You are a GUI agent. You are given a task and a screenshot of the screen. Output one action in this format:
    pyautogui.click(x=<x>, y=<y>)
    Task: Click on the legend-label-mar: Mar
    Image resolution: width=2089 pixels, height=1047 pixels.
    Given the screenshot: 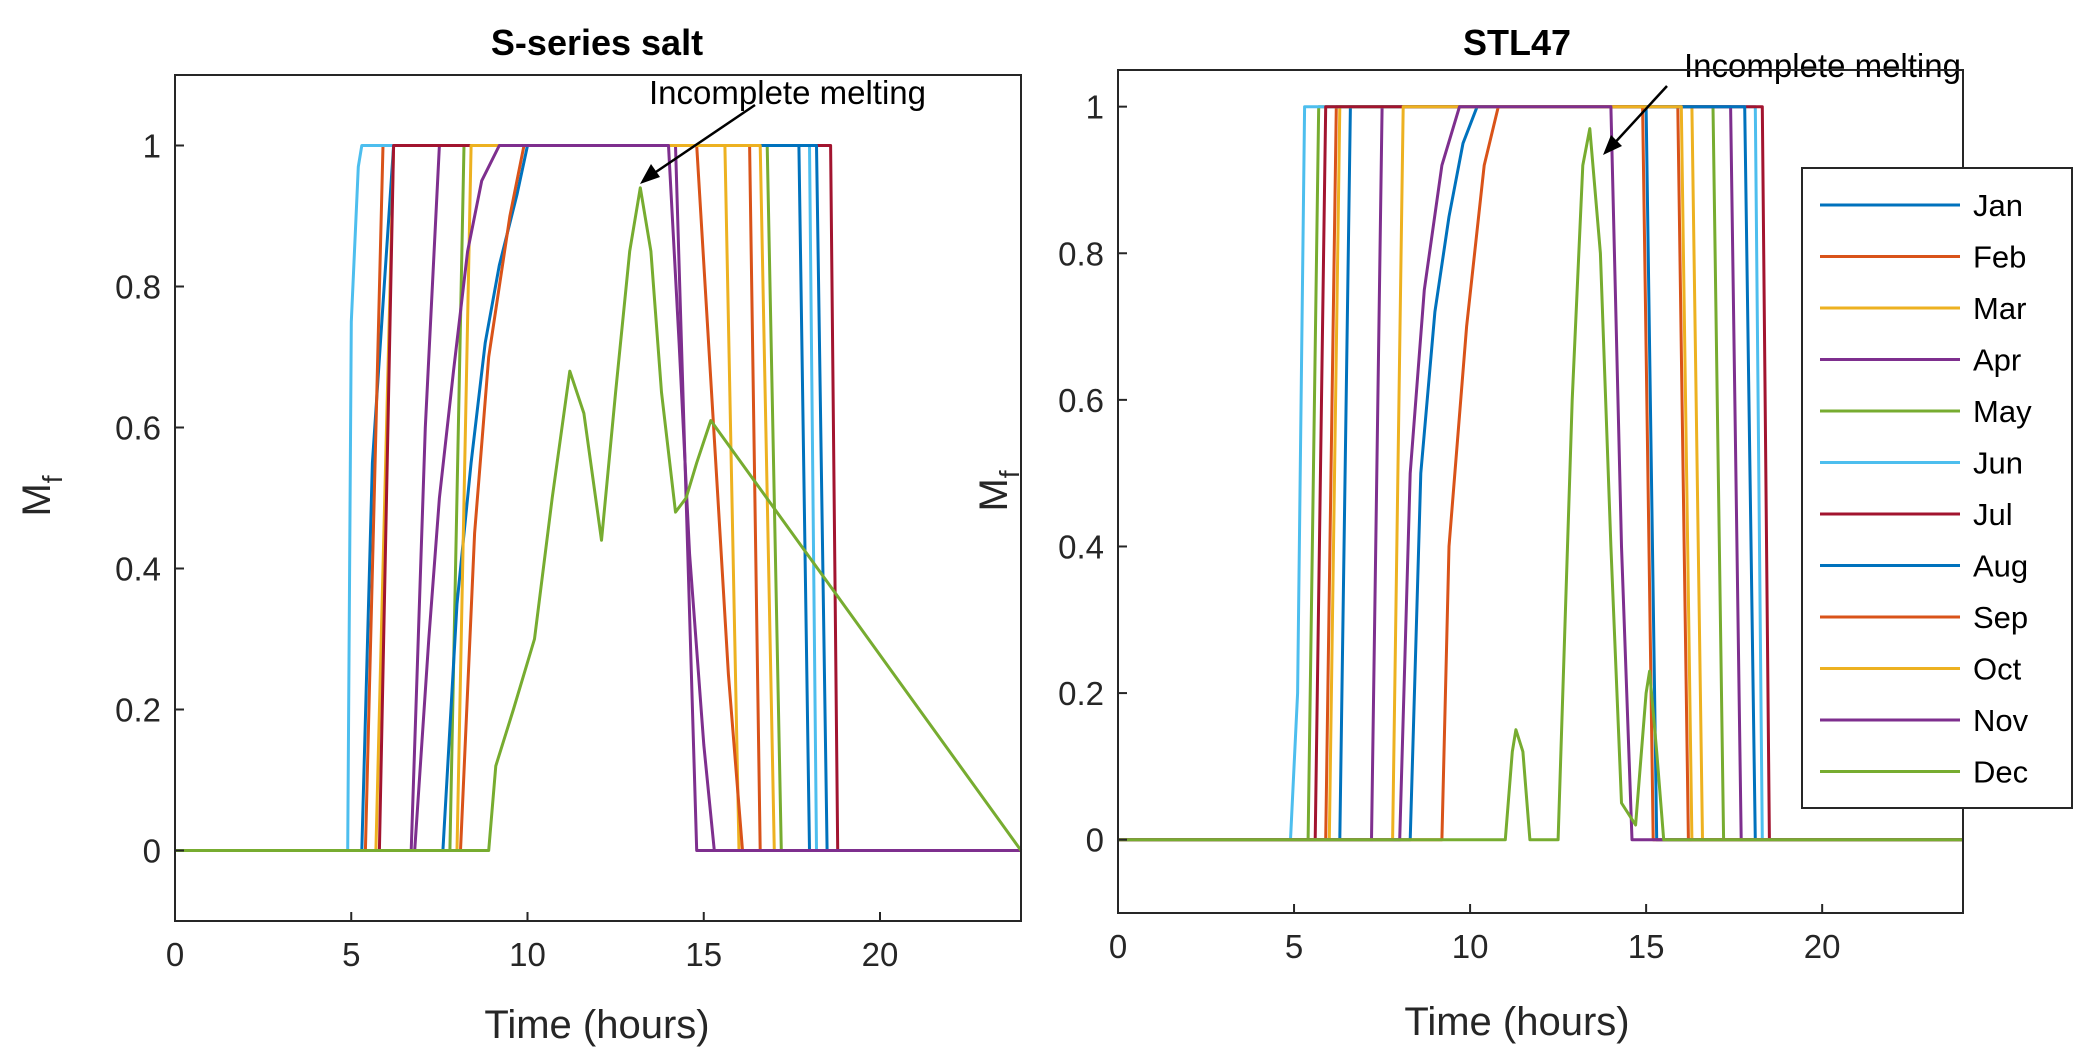 What is the action you would take?
    pyautogui.click(x=1999, y=308)
    